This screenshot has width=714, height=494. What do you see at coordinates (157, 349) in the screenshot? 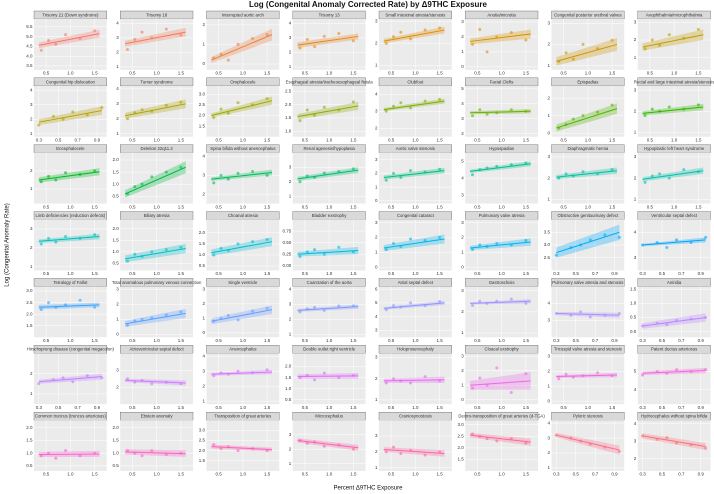
I see `panel-title: Atrioventricular septal defect` at bounding box center [157, 349].